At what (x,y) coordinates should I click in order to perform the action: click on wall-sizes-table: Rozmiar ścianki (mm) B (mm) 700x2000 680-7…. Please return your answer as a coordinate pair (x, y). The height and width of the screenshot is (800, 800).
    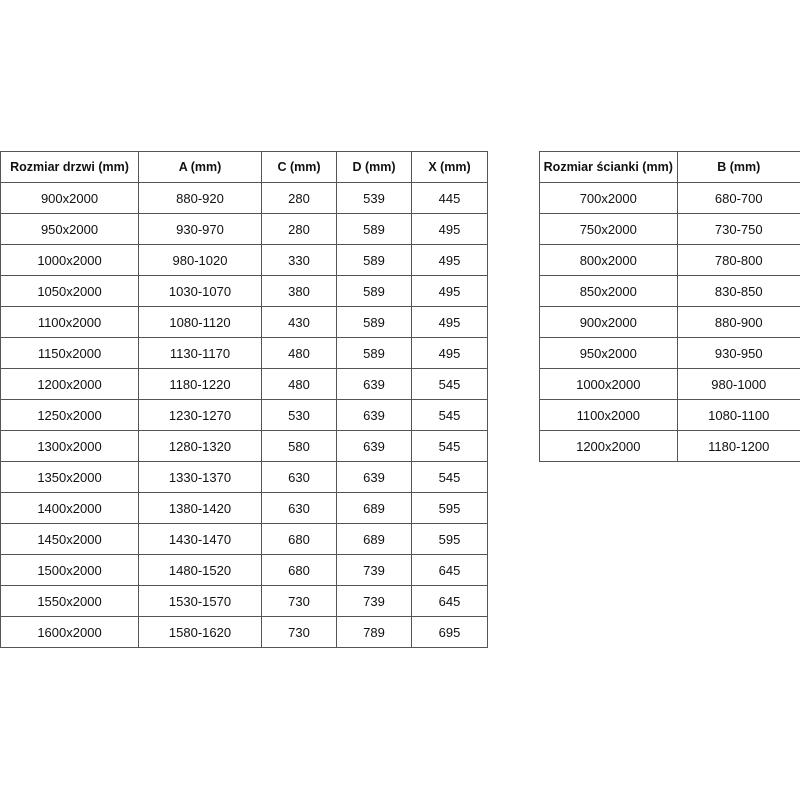
    Looking at the image, I should click on (669, 306).